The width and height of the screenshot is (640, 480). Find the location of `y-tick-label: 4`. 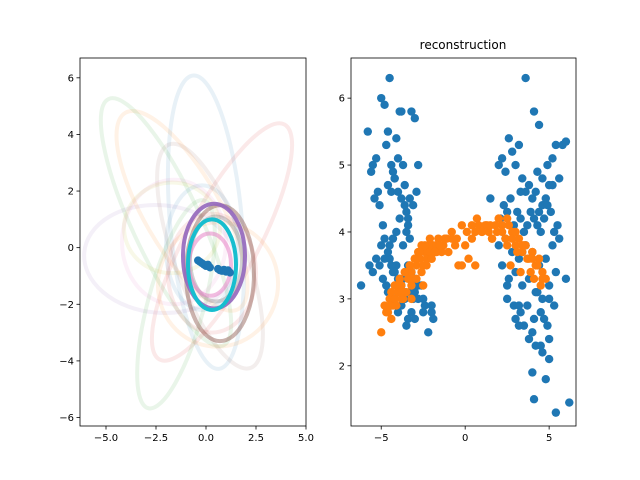

y-tick-label: 4 is located at coordinates (342, 232).